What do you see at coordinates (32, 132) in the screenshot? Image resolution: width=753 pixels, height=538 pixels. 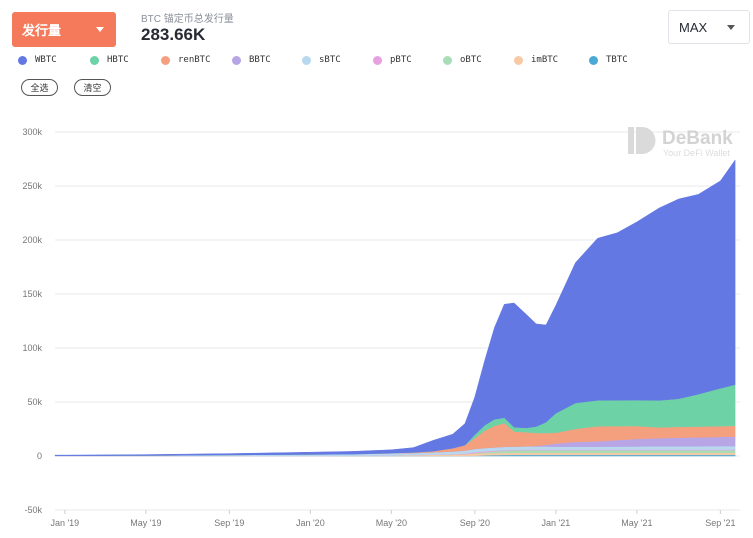 I see `y-tick-label: 300k` at bounding box center [32, 132].